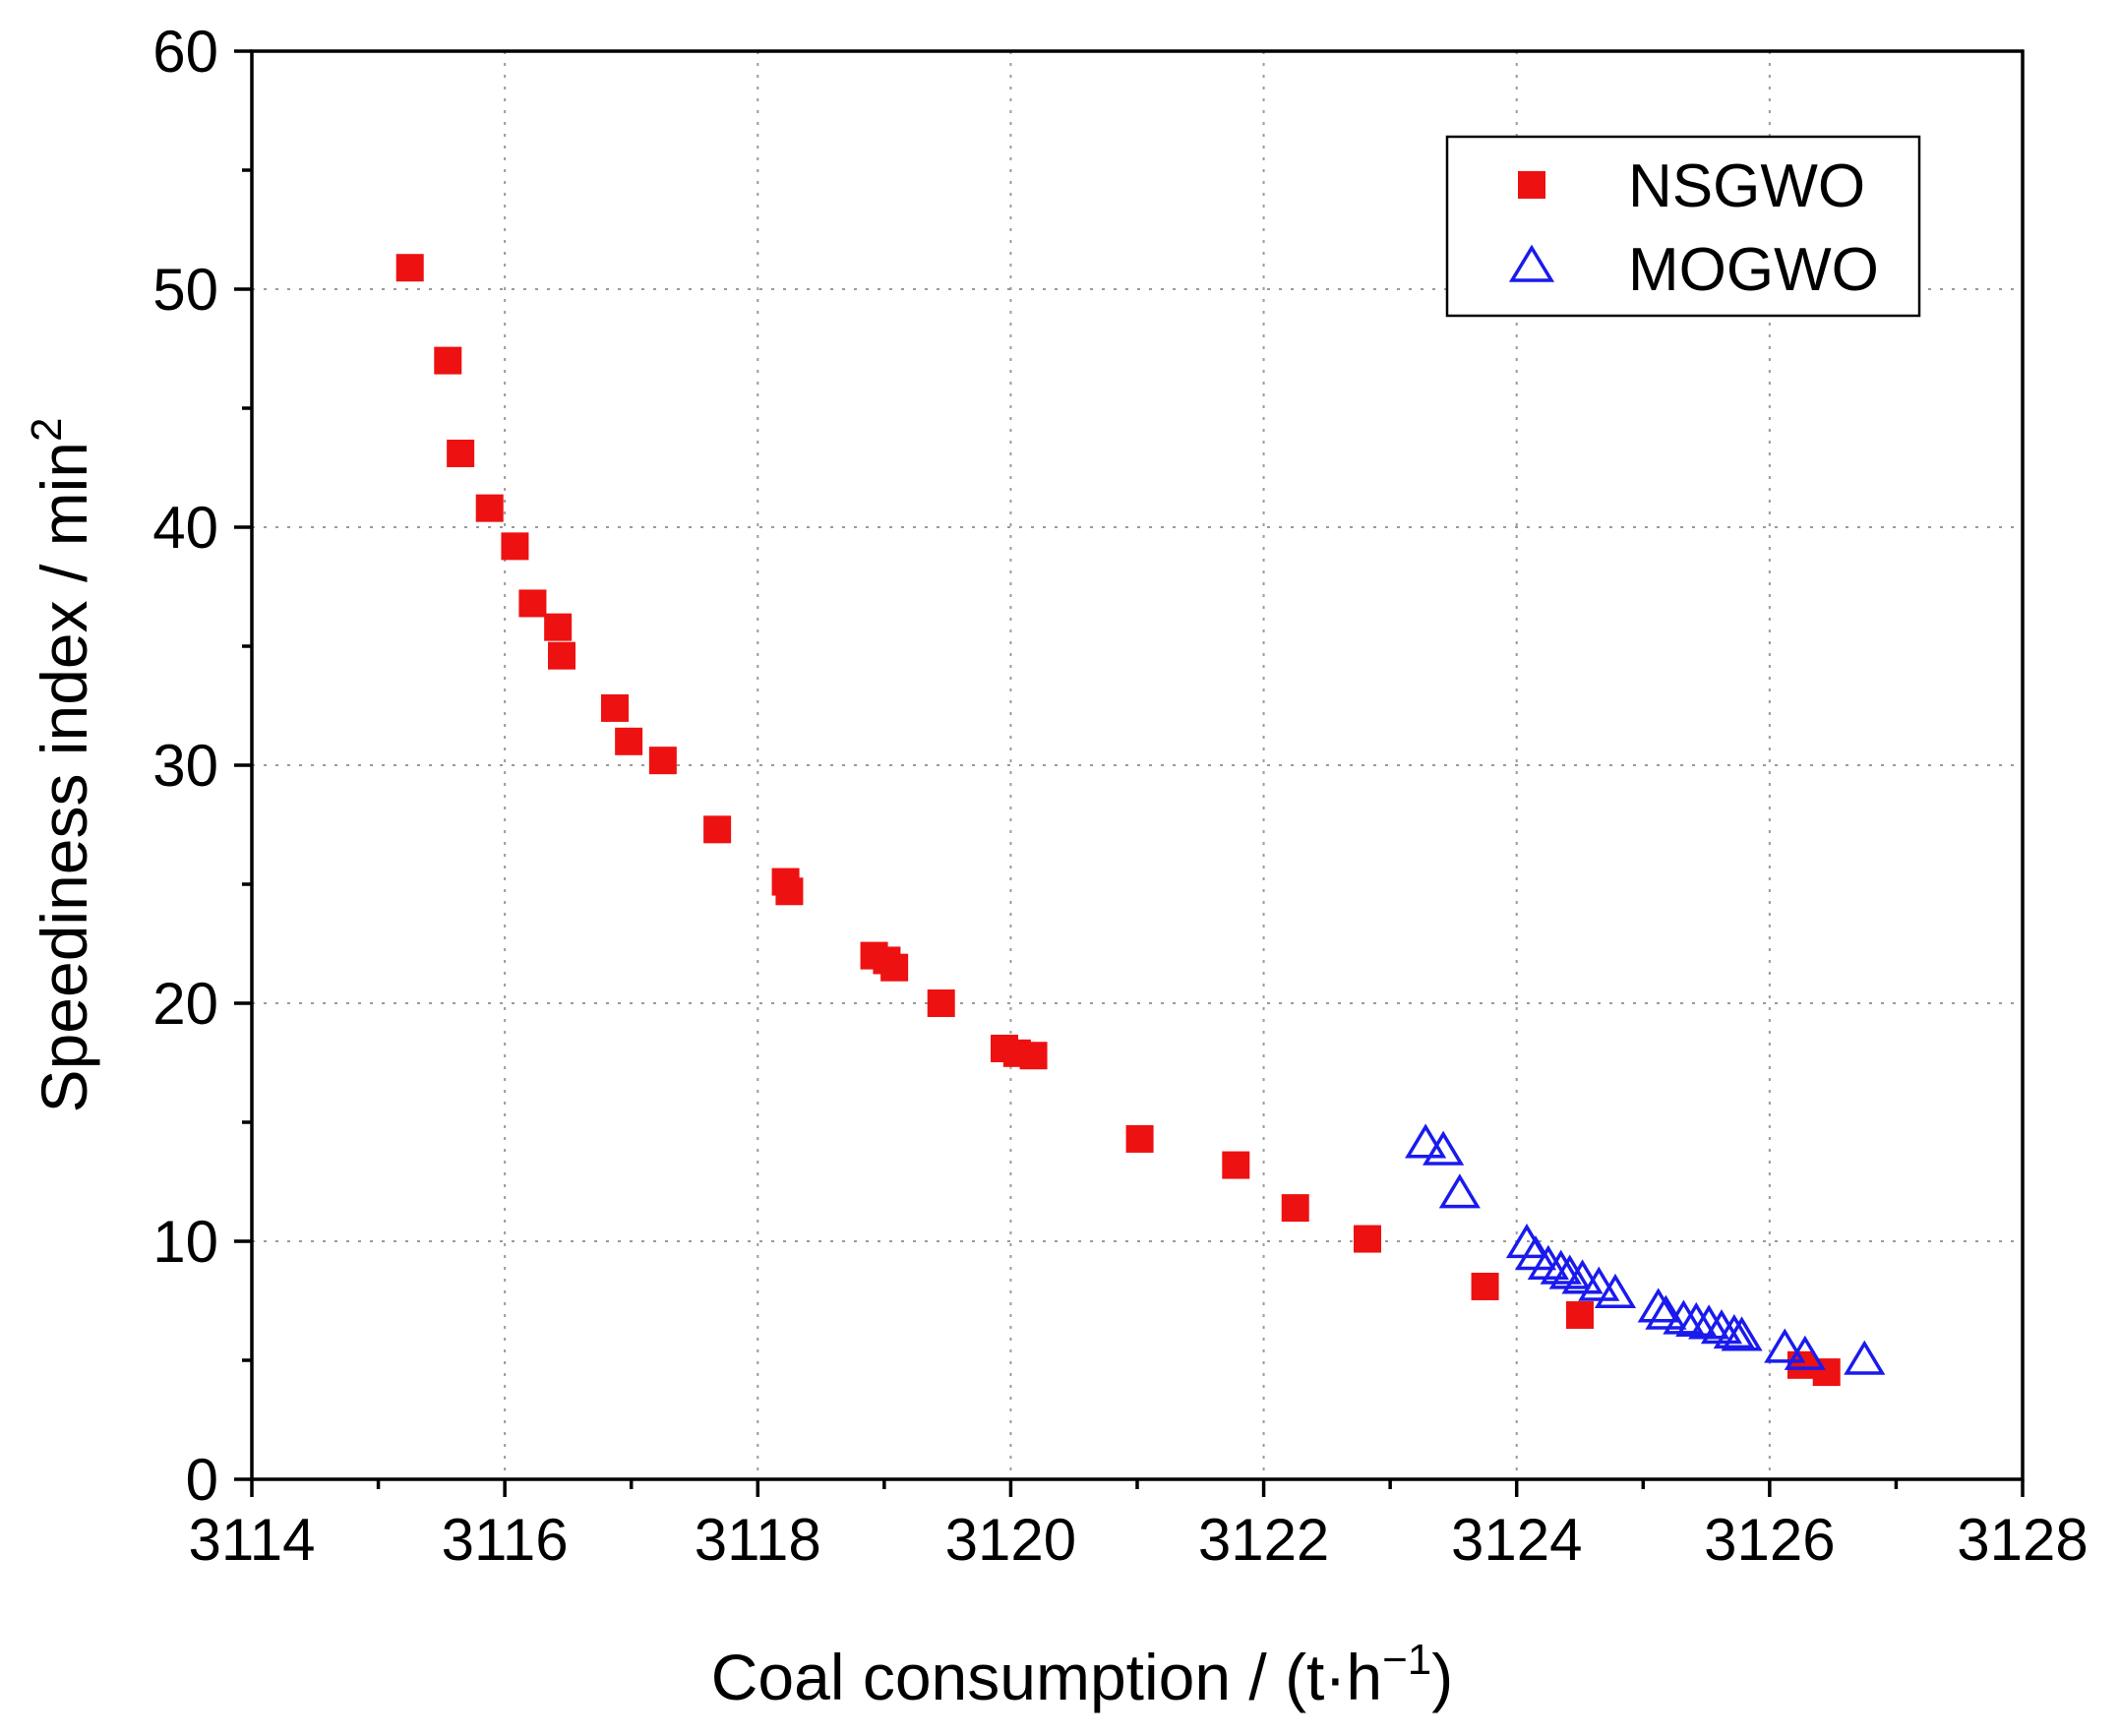  I want to click on legend-marker-mogwo, so click(1531, 263).